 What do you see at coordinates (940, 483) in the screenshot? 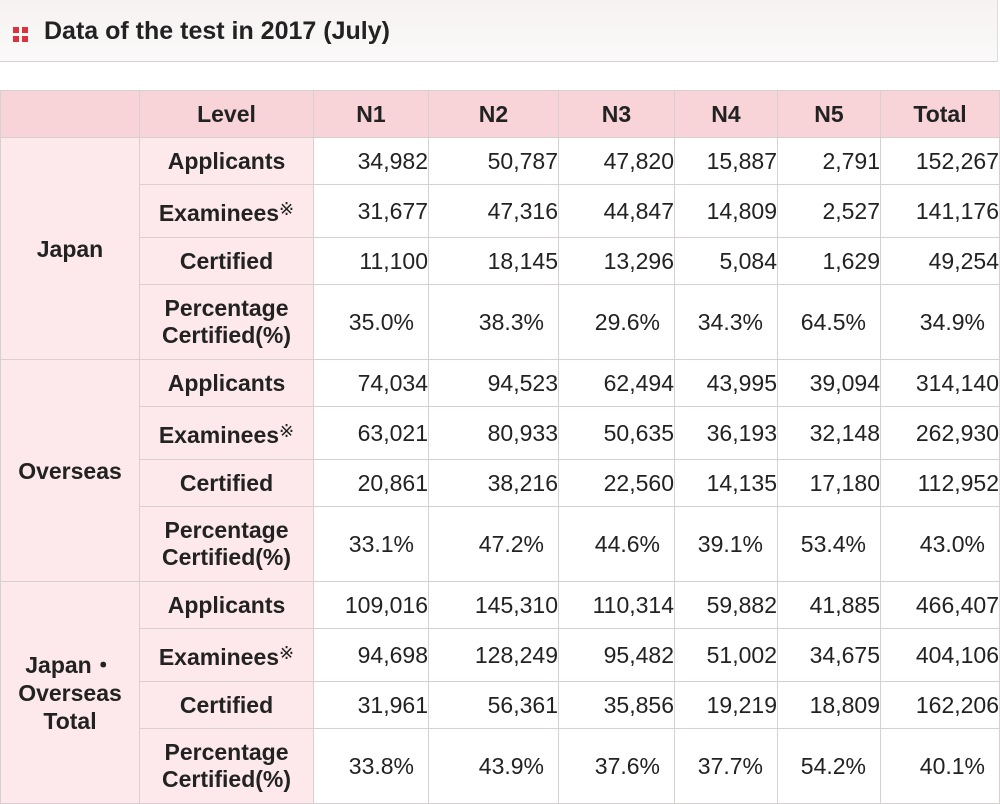
I see `value-cell: 112,952` at bounding box center [940, 483].